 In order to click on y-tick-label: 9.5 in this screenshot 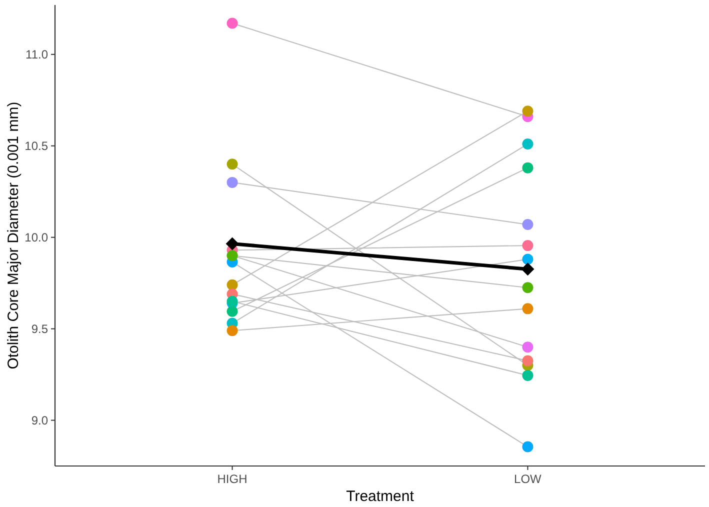, I will do `click(39, 329)`.